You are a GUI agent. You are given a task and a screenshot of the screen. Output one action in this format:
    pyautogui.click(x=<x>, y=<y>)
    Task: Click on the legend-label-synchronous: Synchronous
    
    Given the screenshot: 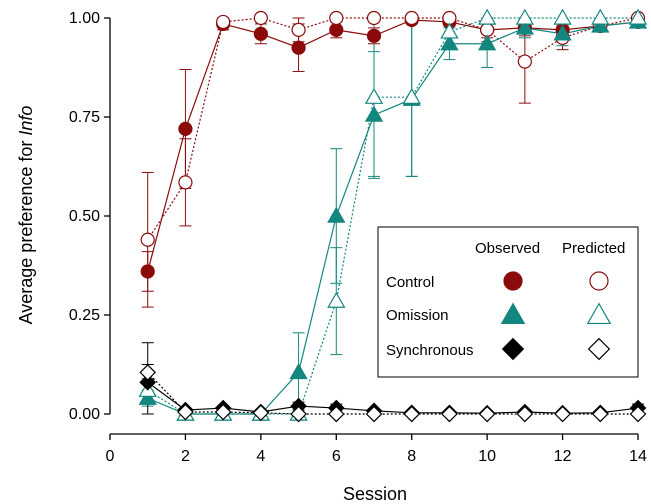 What is the action you would take?
    pyautogui.click(x=430, y=350)
    